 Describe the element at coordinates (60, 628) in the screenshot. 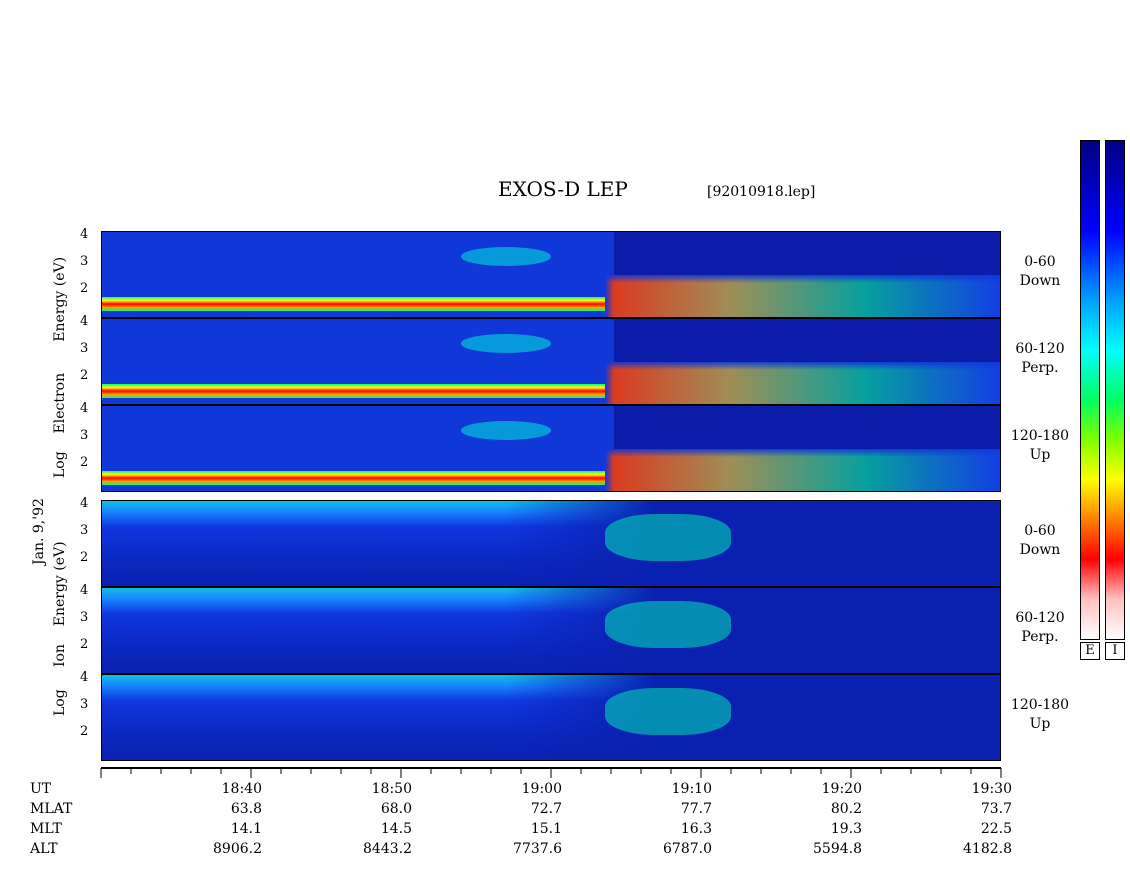

I see `ion-ylabel: Log Ion Energy (eV)` at that location.